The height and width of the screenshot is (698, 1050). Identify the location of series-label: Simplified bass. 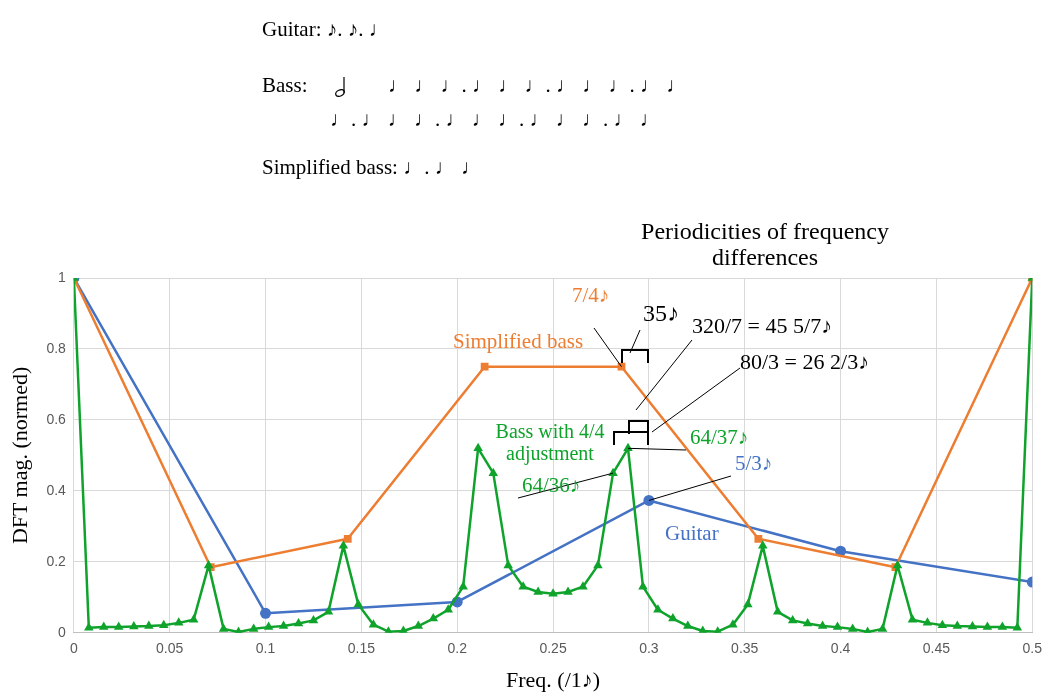
(518, 341).